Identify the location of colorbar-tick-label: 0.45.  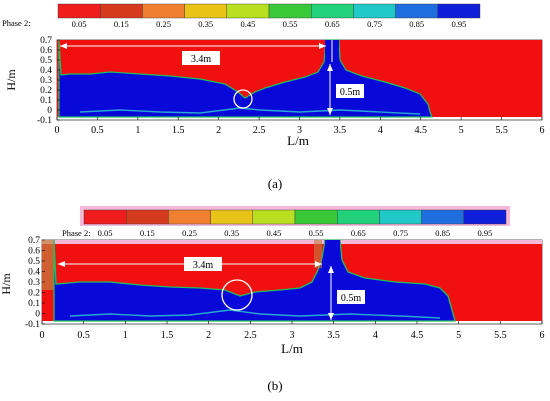
(273, 233).